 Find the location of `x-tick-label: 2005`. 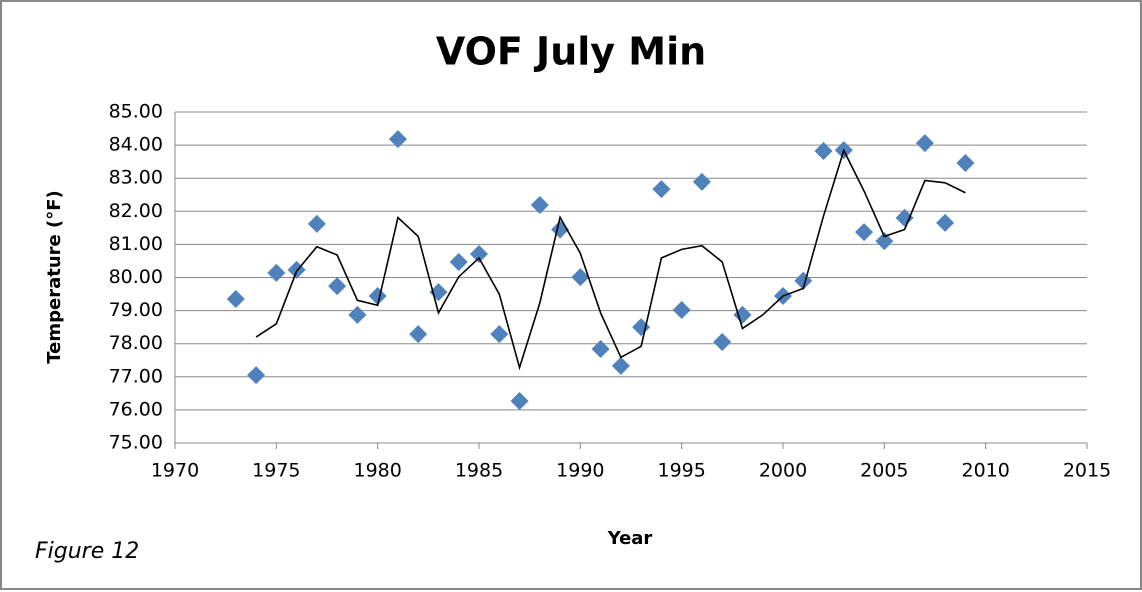

x-tick-label: 2005 is located at coordinates (884, 471).